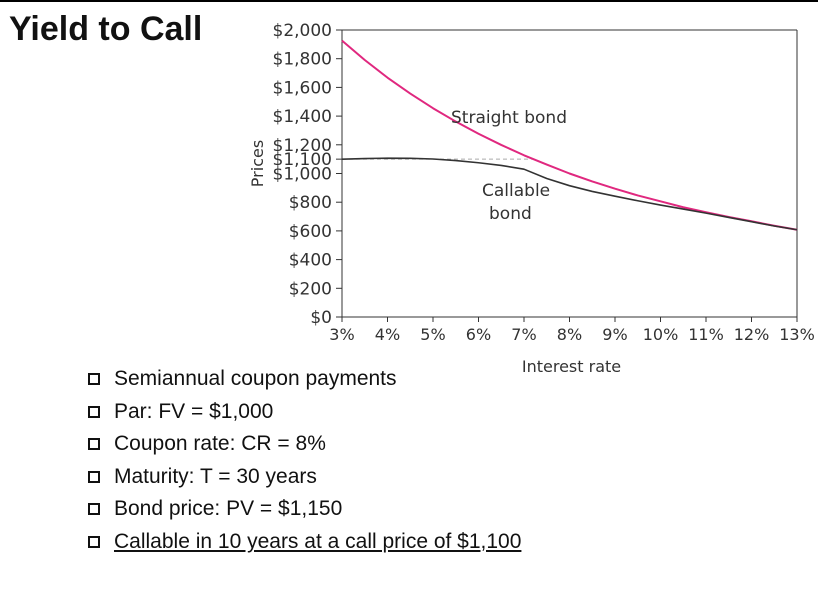  Describe the element at coordinates (302, 88) in the screenshot. I see `y-tick-label: $1,600` at that location.